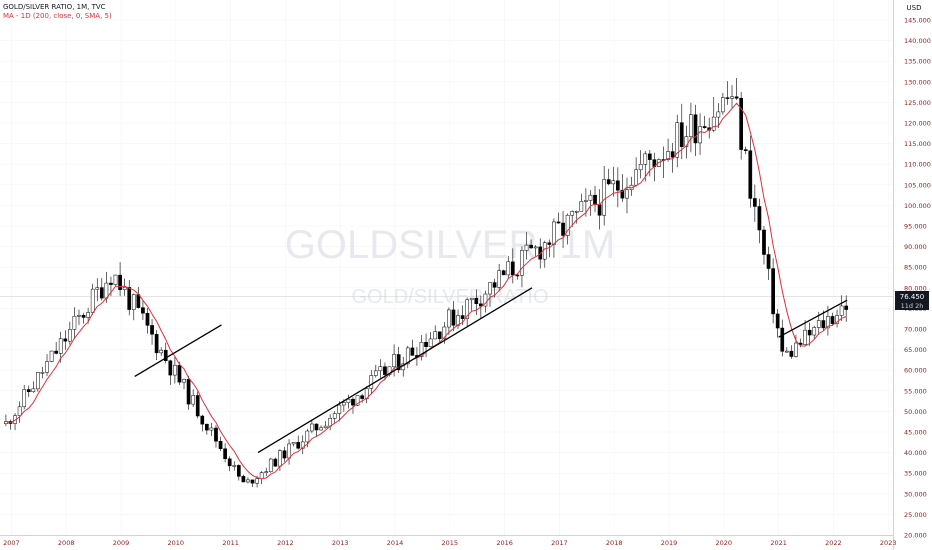  Describe the element at coordinates (504, 543) in the screenshot. I see `x-tick-label: 2016` at that location.